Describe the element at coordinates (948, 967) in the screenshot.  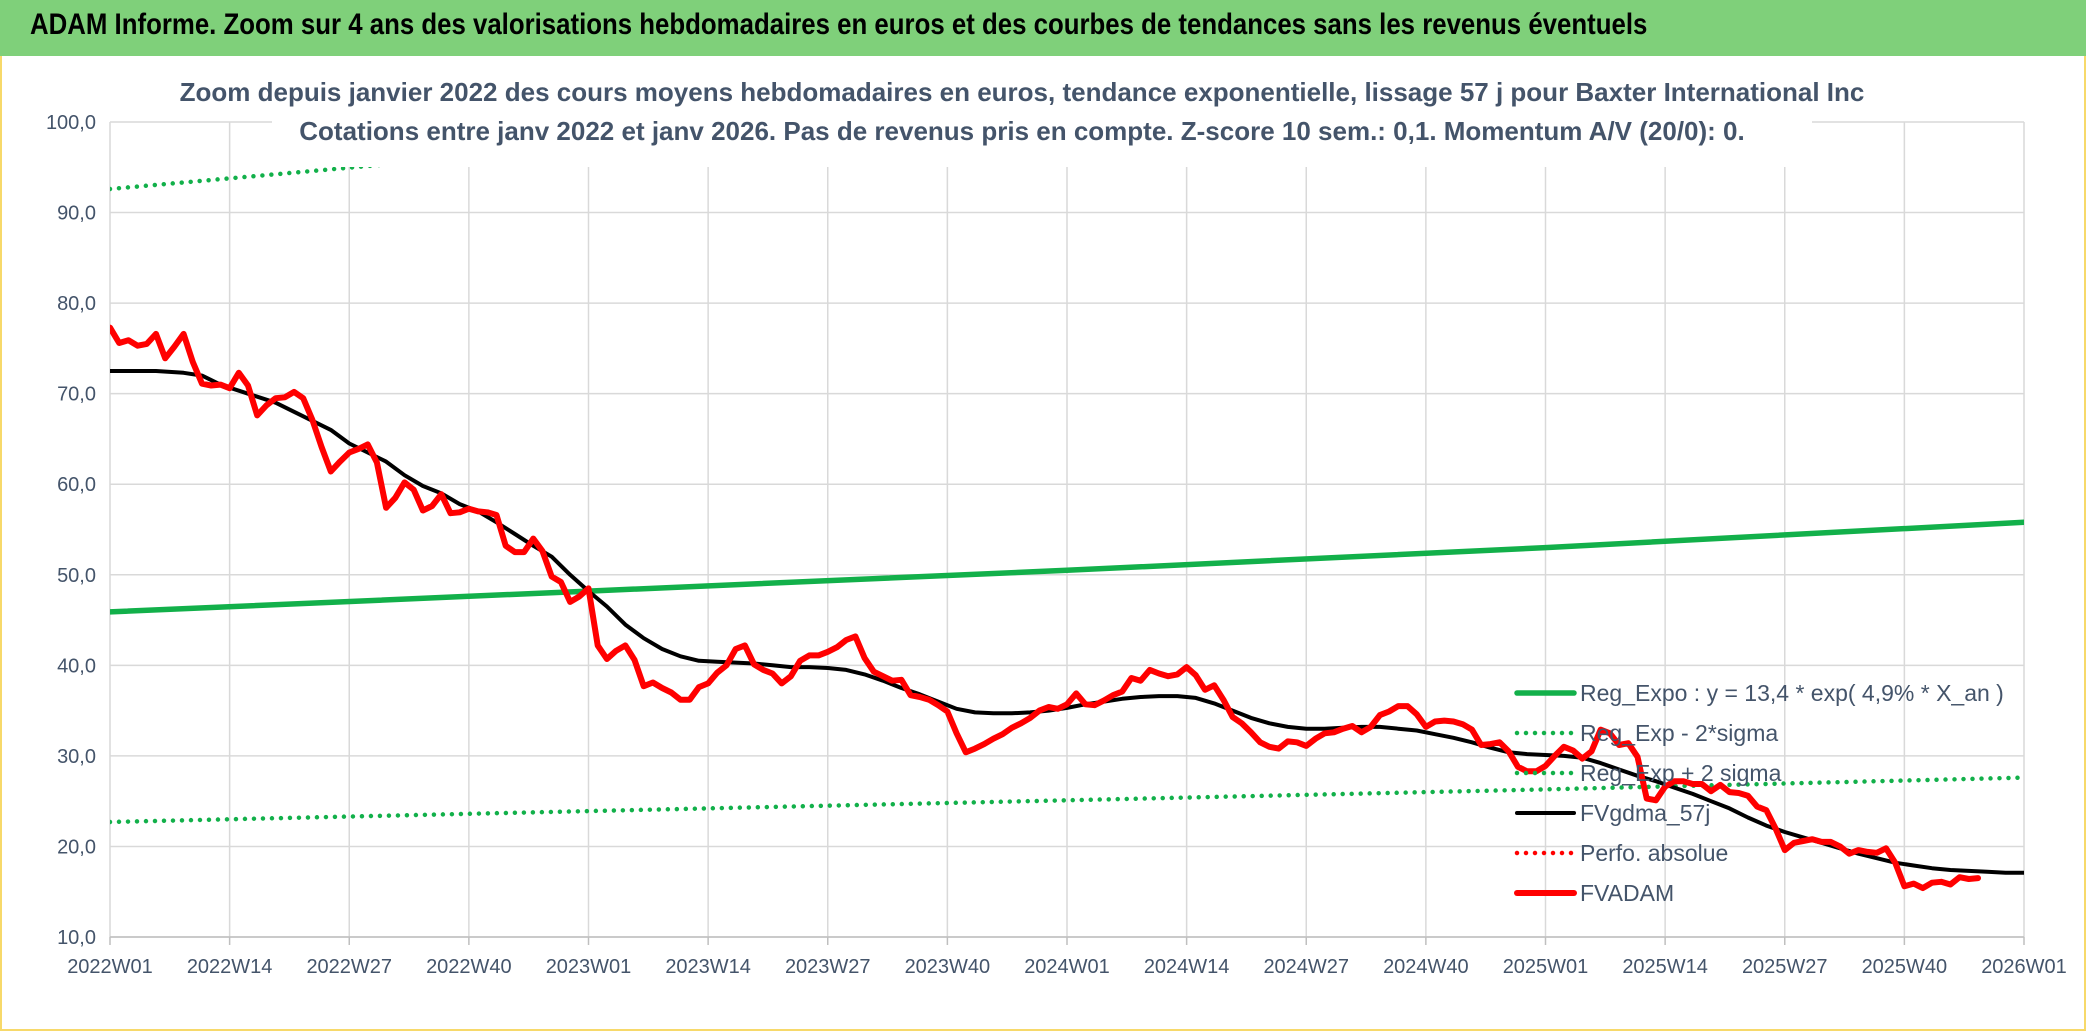
I see `x-tick-label: 2023W40` at that location.